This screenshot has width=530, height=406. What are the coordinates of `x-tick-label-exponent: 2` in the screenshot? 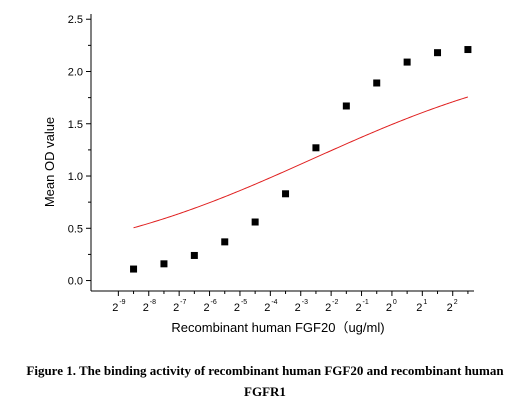 It's located at (456, 302).